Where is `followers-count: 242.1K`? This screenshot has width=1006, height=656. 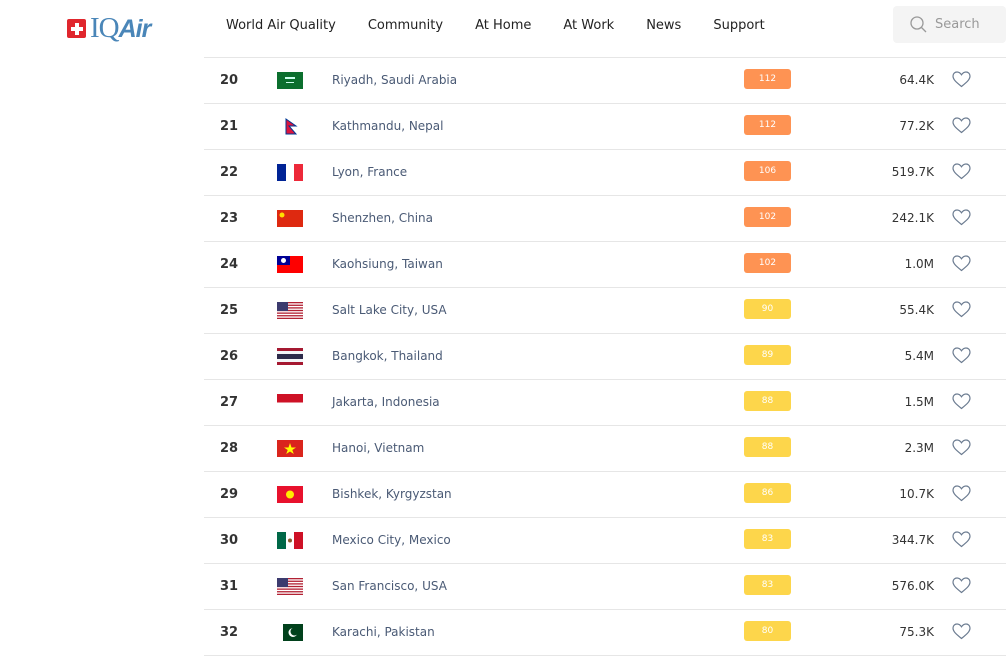 followers-count: 242.1K is located at coordinates (912, 218).